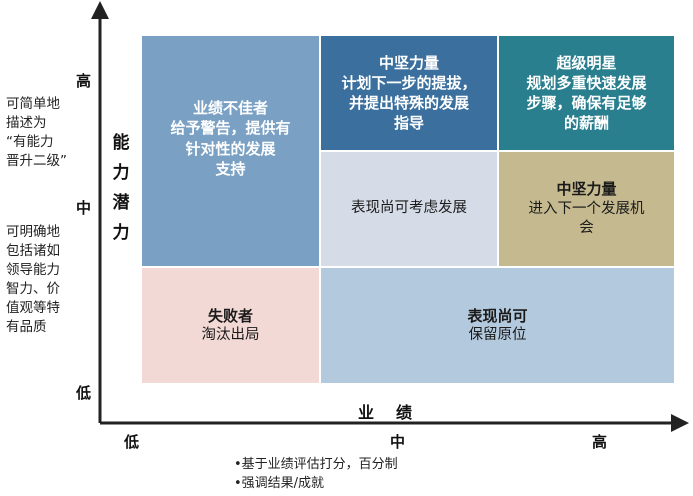 This screenshot has width=693, height=496. What do you see at coordinates (230, 168) in the screenshot?
I see `cell-body-line: 支持` at bounding box center [230, 168].